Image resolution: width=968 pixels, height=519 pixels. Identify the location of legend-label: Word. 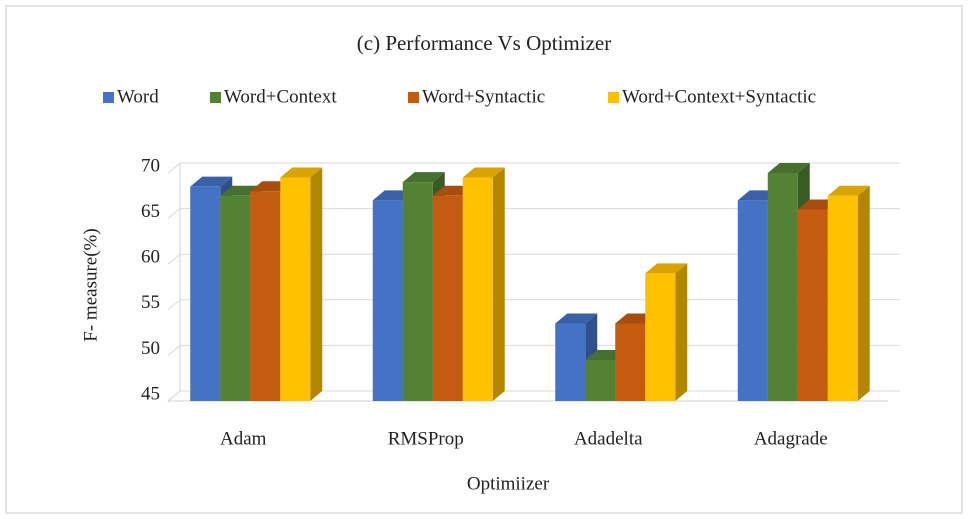
(138, 96).